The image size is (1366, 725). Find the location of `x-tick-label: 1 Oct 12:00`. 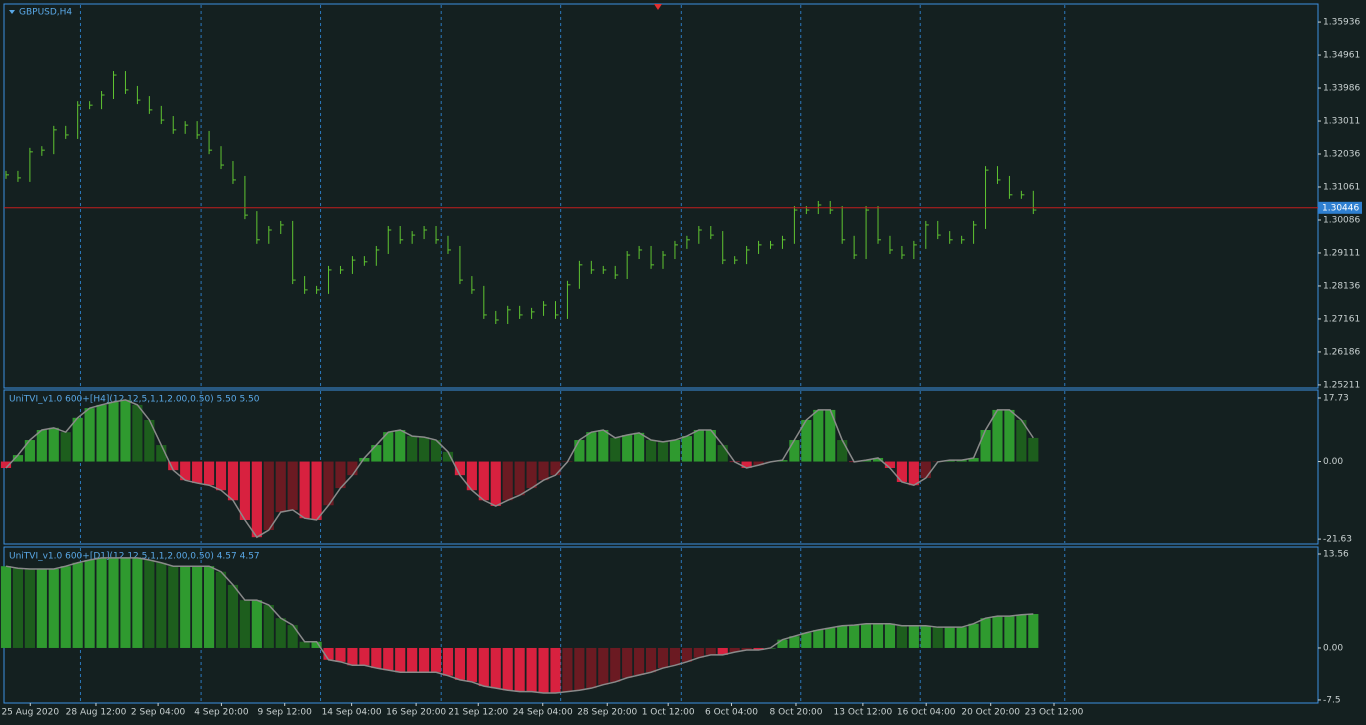

x-tick-label: 1 Oct 12:00 is located at coordinates (668, 713).